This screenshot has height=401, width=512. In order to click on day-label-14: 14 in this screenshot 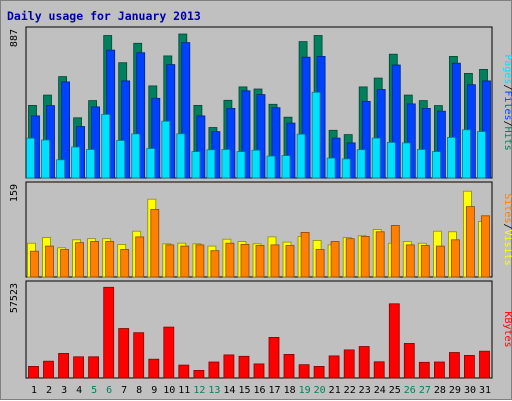, I will do `click(229, 390)`.